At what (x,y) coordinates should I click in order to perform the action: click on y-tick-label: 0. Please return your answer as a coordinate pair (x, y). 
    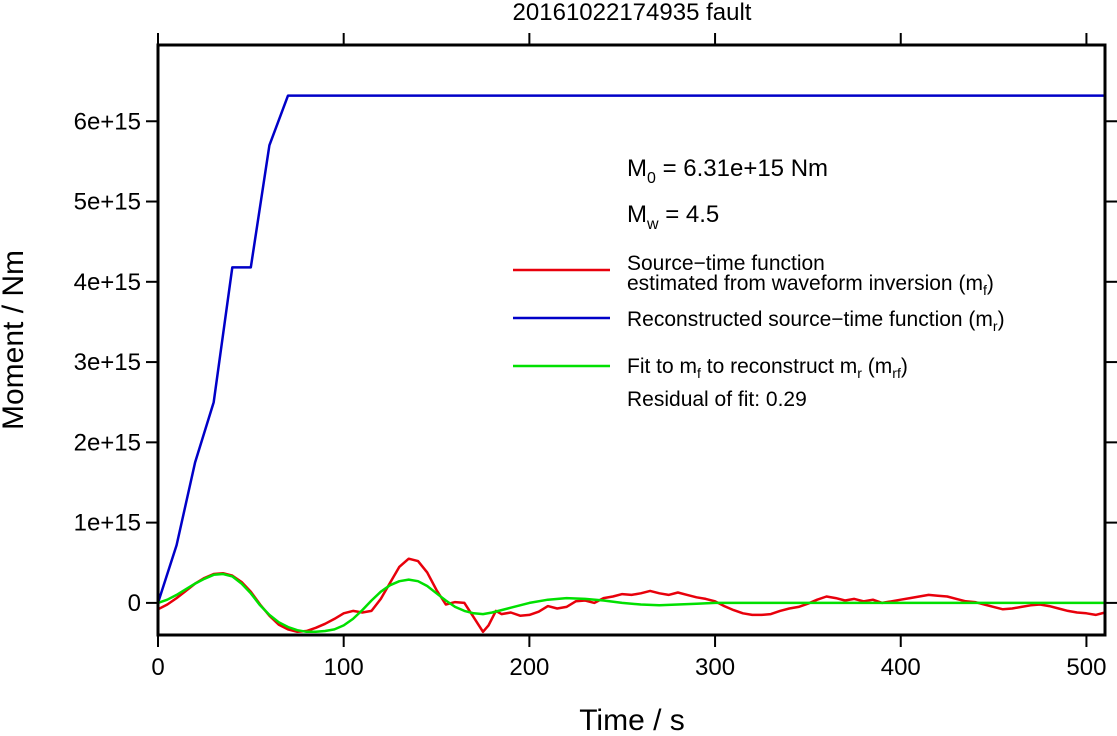
    Looking at the image, I should click on (134, 603).